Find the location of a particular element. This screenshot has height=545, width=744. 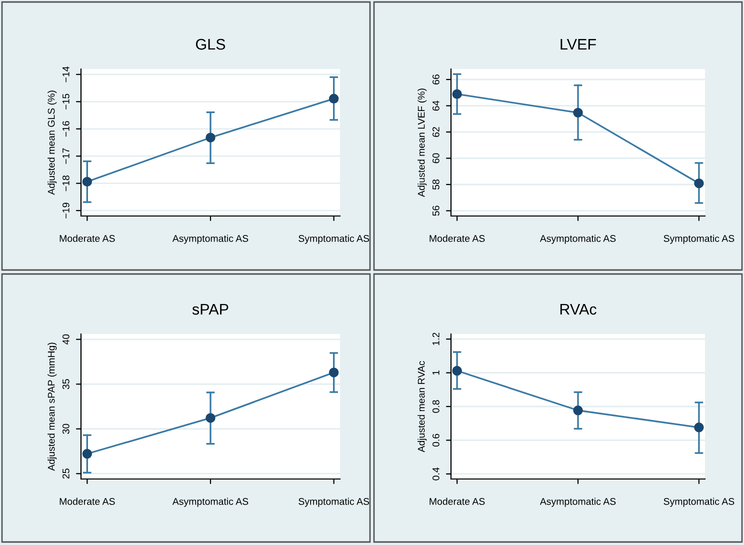

y-axis-title: Adjusted mean LVEF (%) is located at coordinates (422, 142).